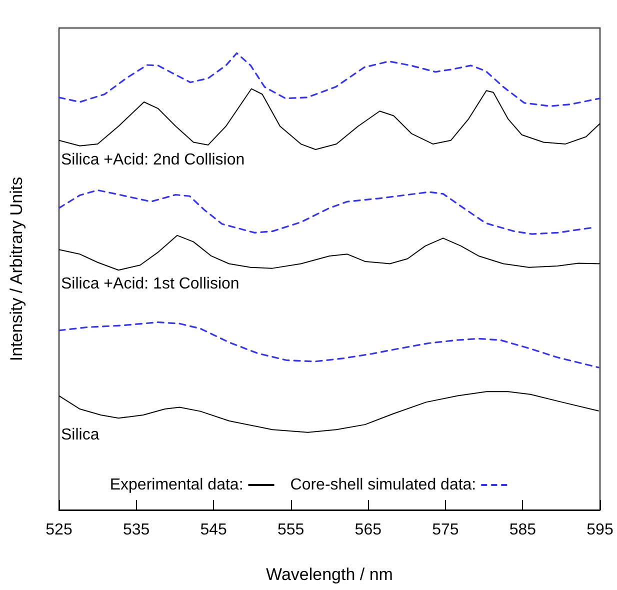  Describe the element at coordinates (80, 435) in the screenshot. I see `annotation: Silica` at that location.